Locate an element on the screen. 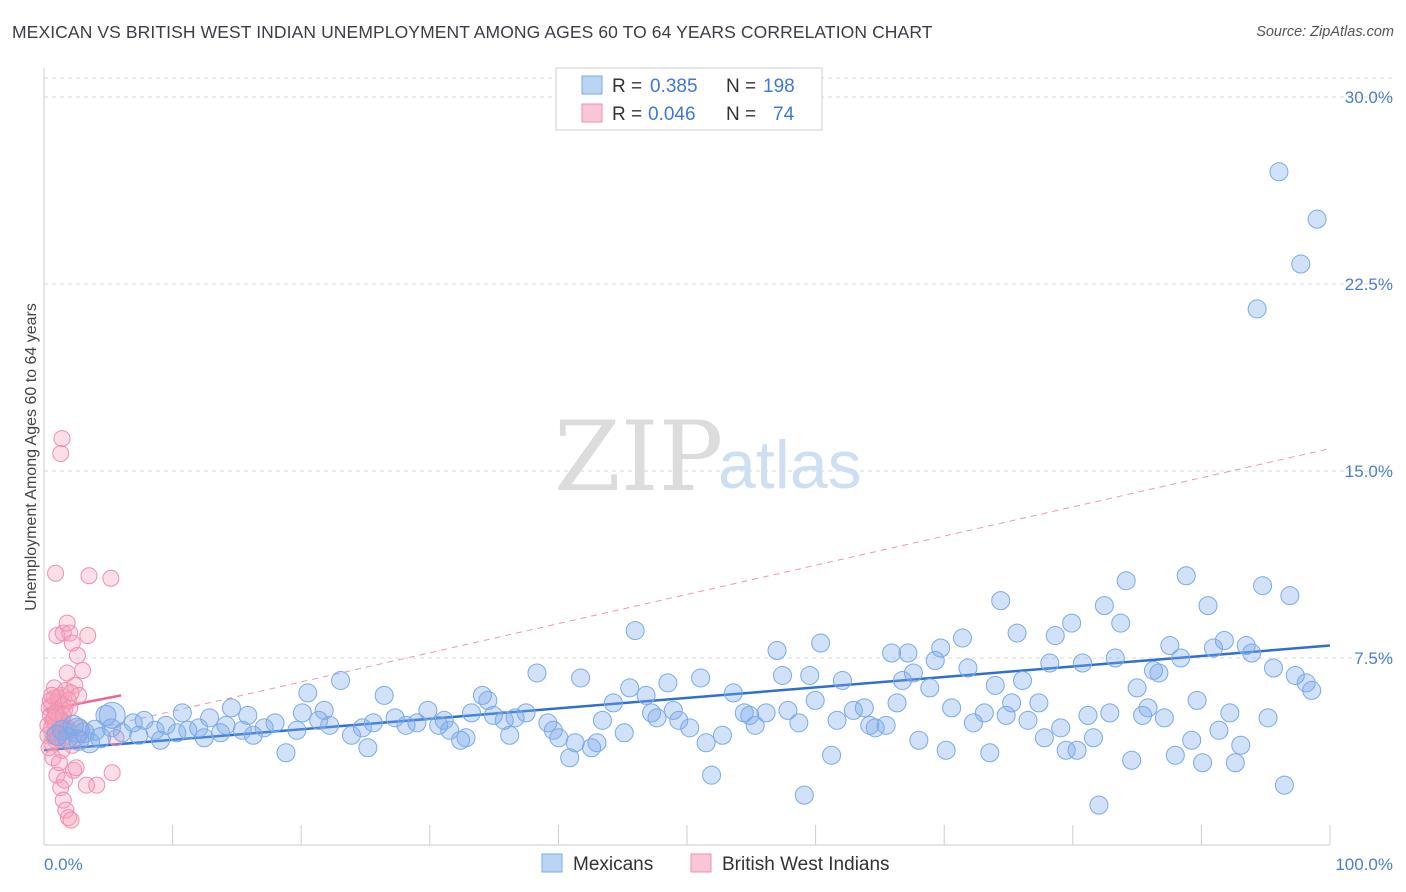 This screenshot has width=1406, height=892. y-tick-label: 22.5% is located at coordinates (1369, 284).